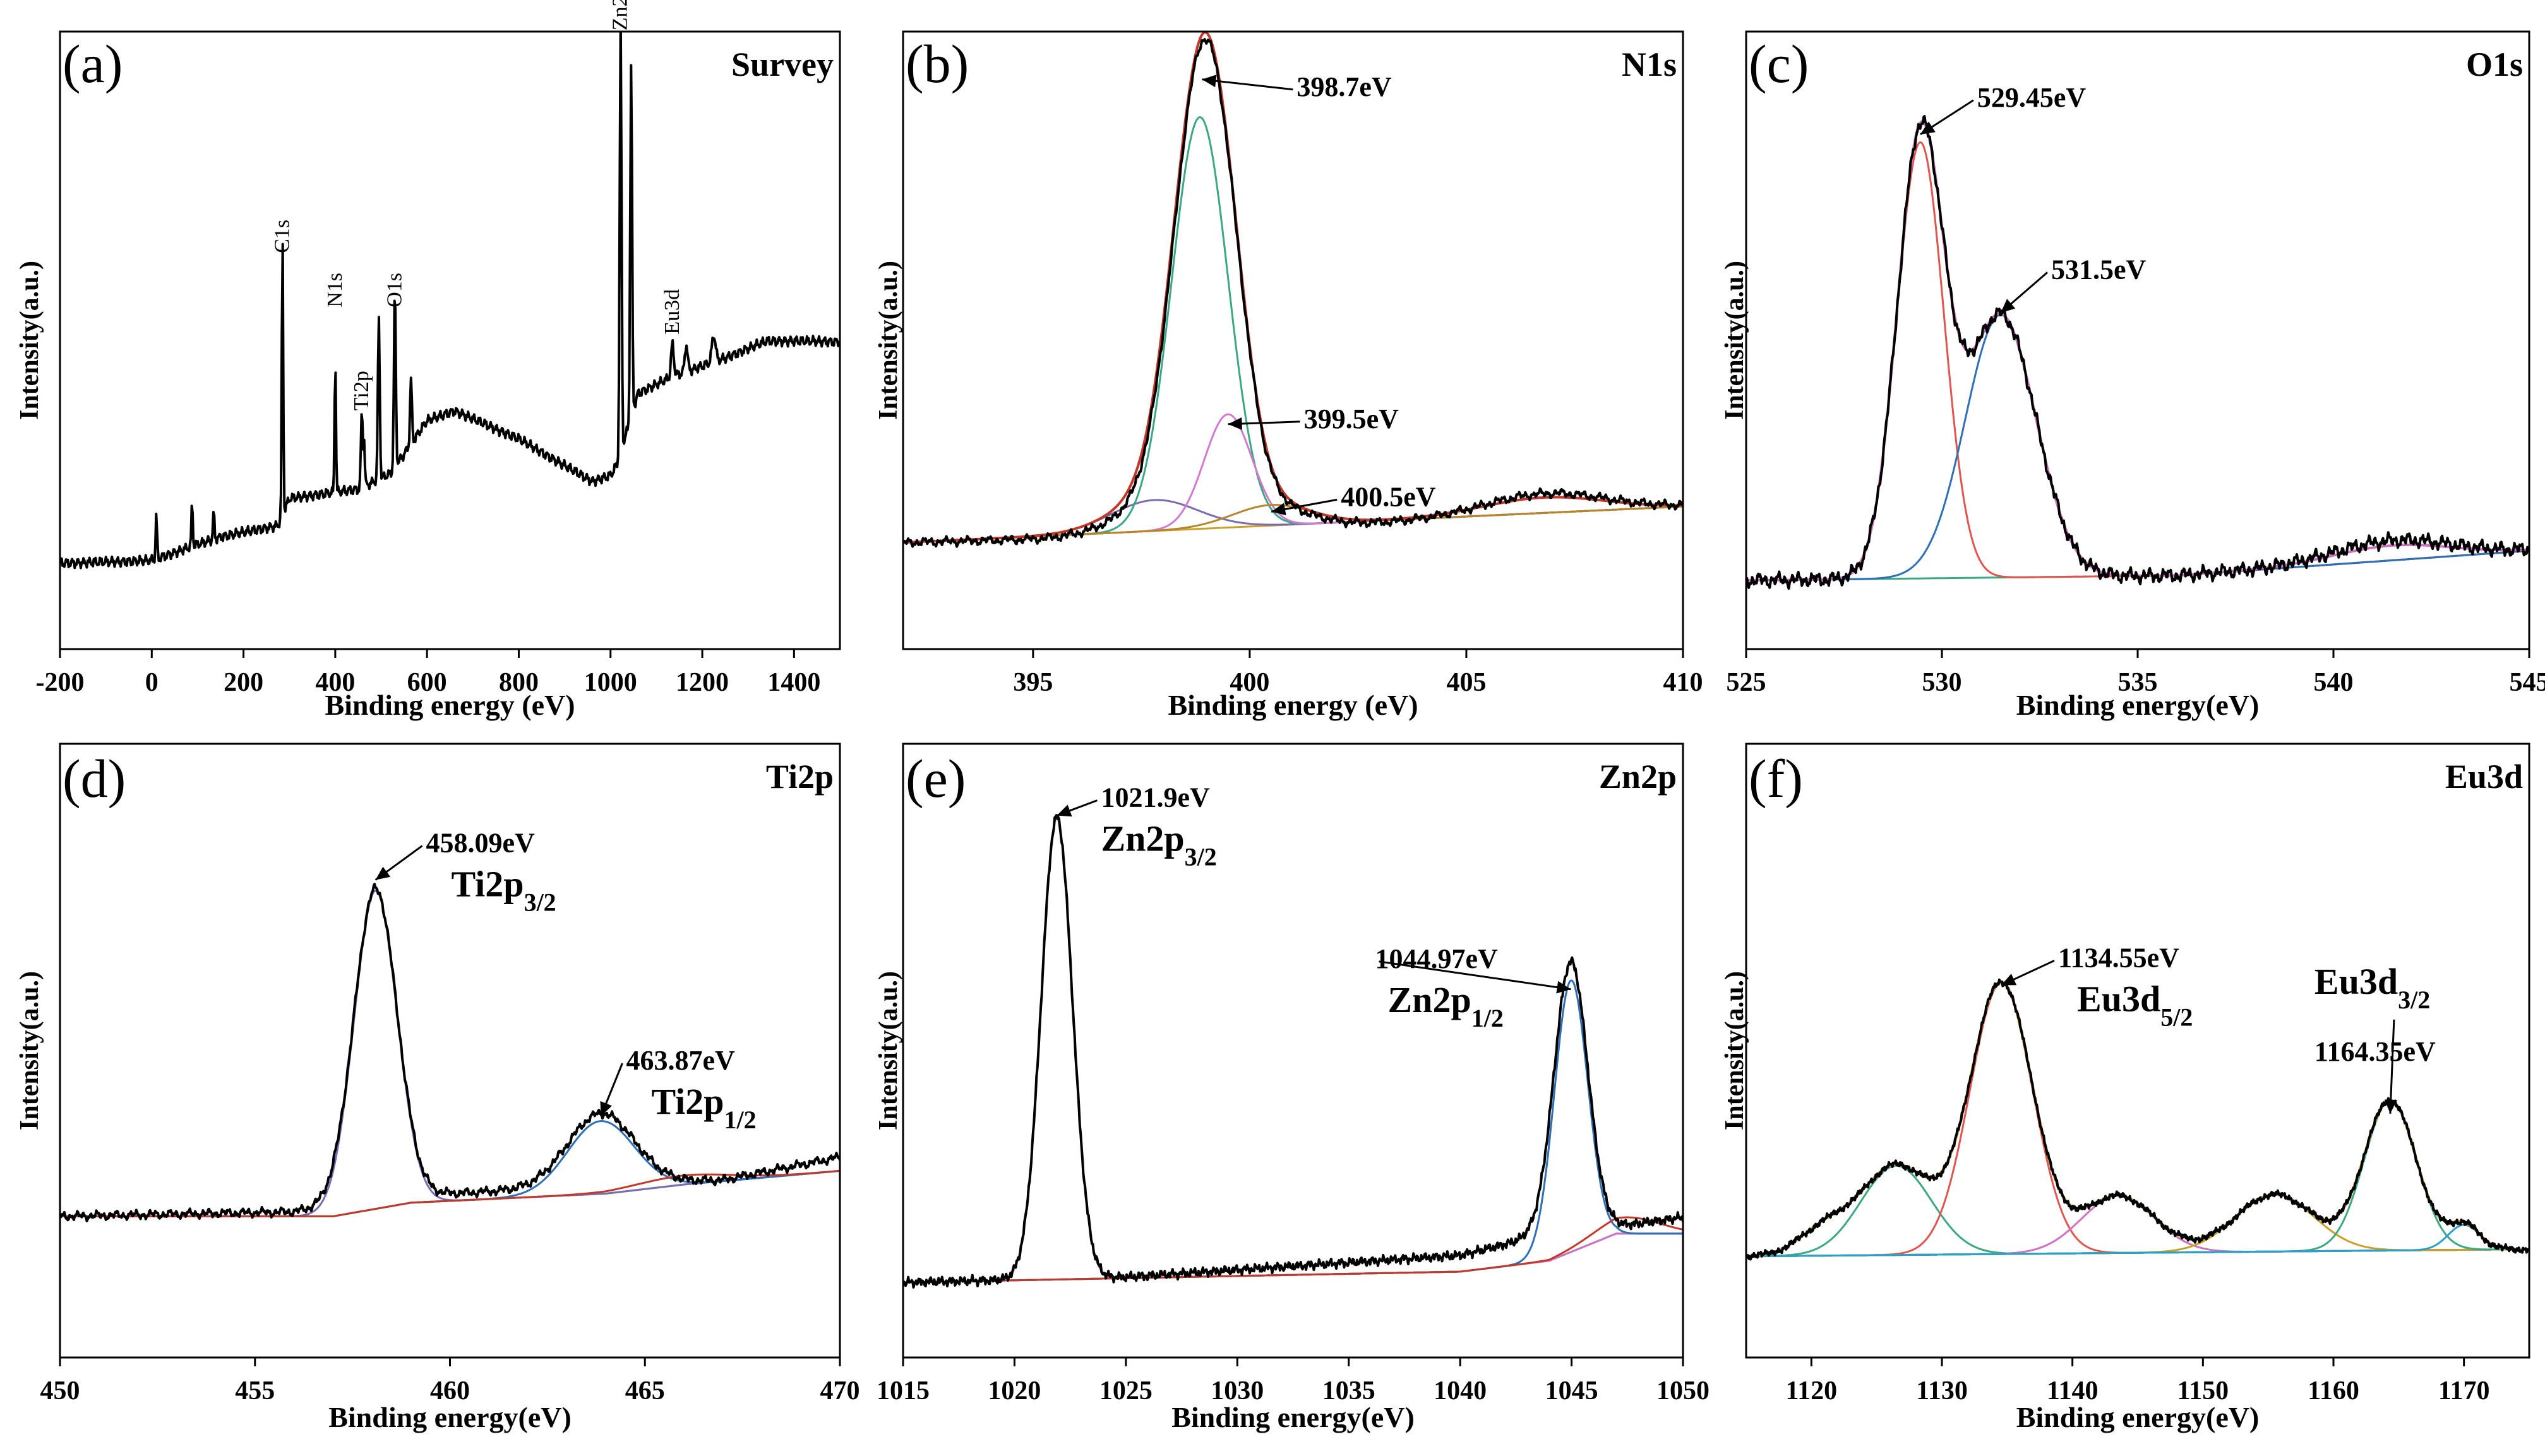  Describe the element at coordinates (702, 682) in the screenshot. I see `x-tick-label: 1200` at that location.